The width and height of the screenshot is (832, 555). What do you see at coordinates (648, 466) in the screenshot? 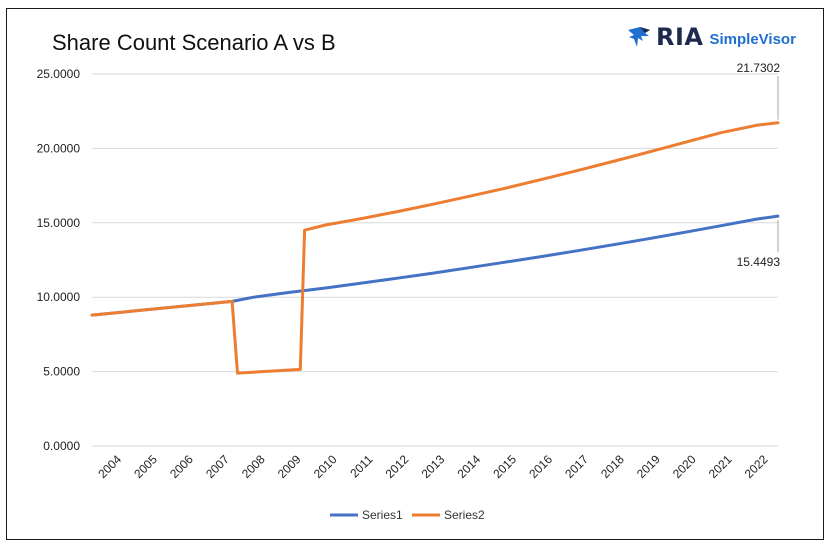
I see `x-tick-label: 2019` at bounding box center [648, 466].